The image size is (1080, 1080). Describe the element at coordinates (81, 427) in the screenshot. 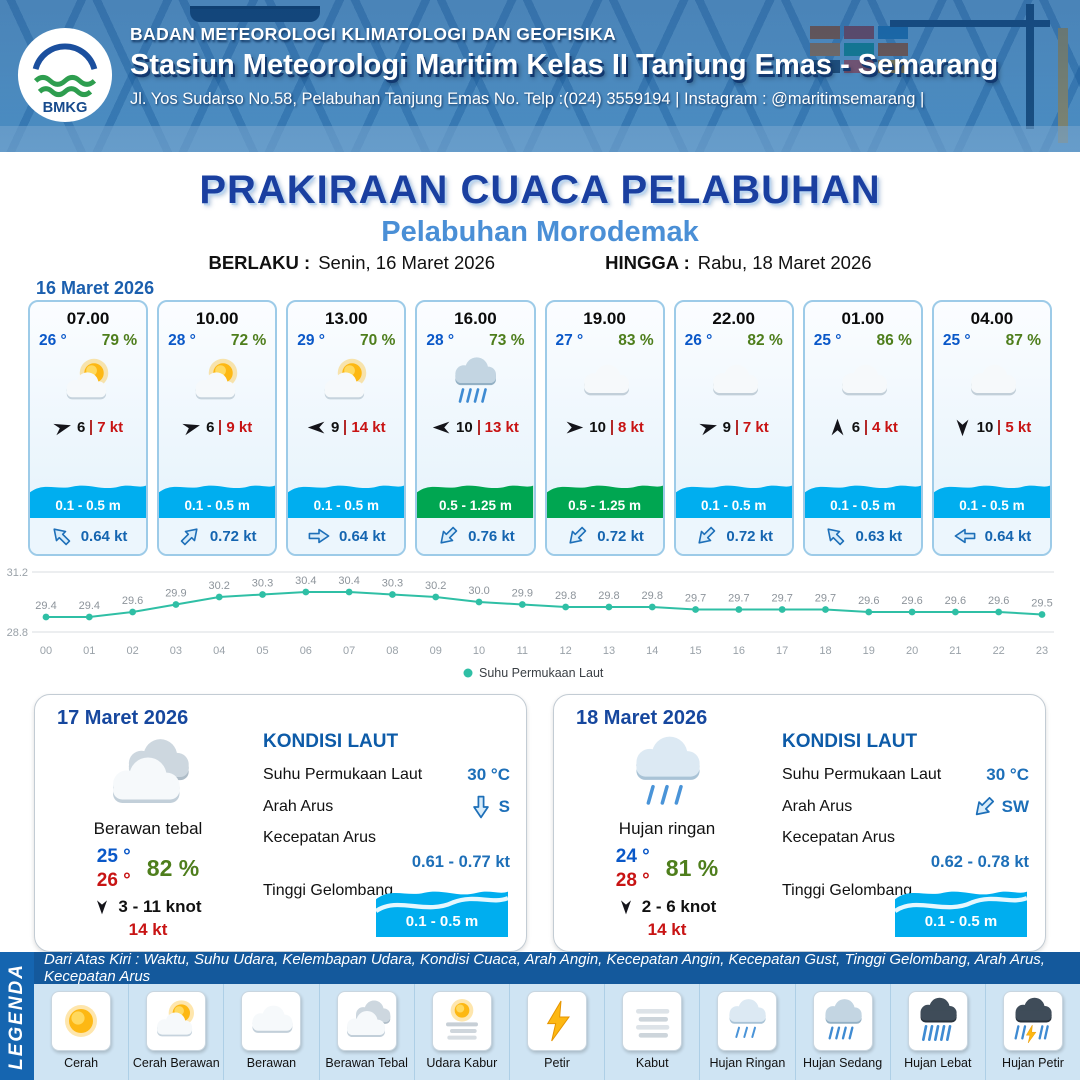

I see `wind-speed: 6` at that location.